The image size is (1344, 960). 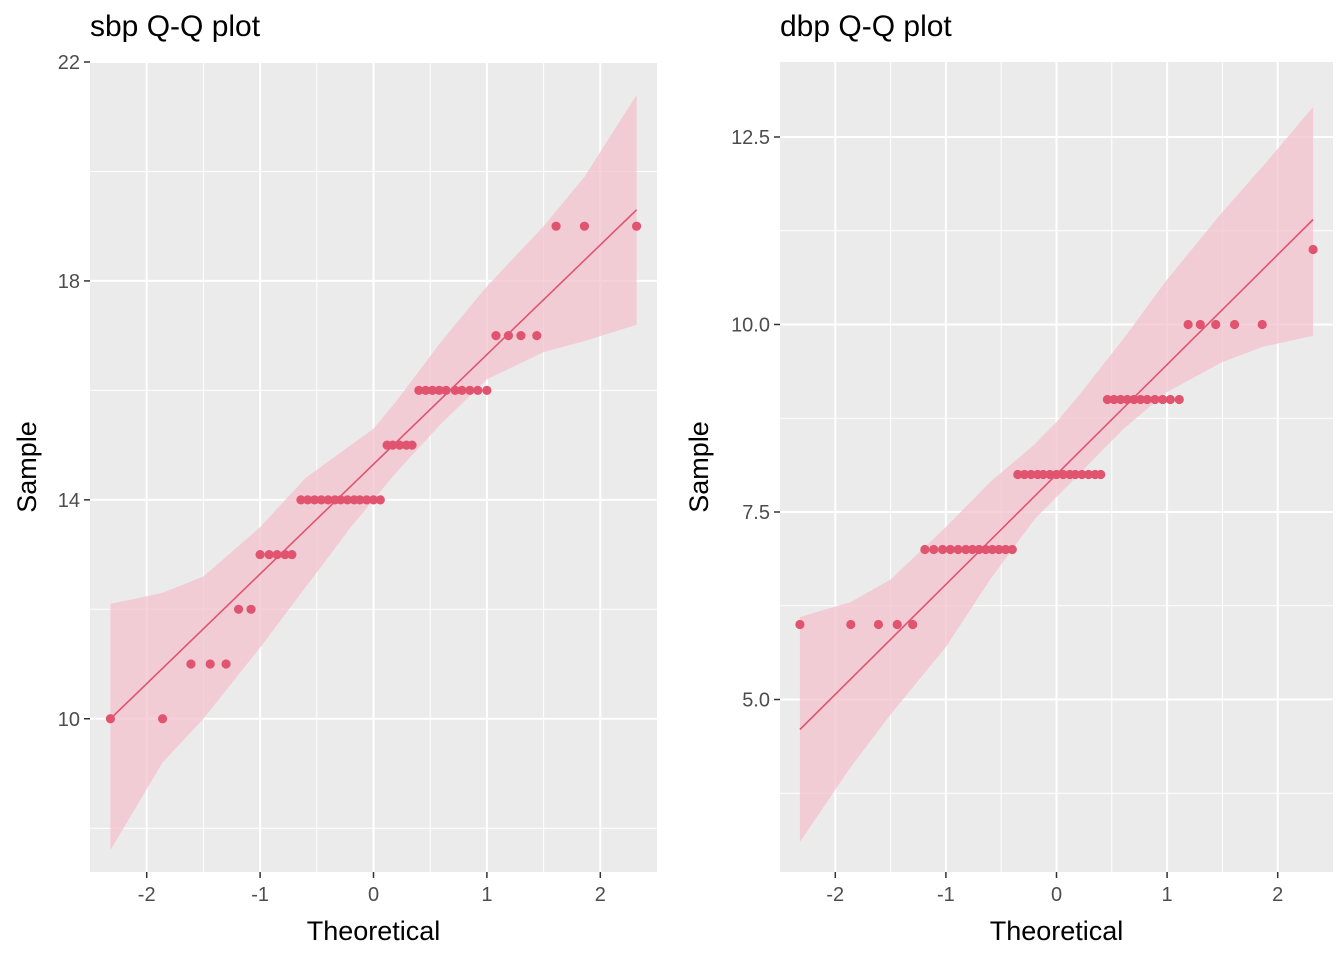 I want to click on y-tick-label: 5.0, so click(x=756, y=701).